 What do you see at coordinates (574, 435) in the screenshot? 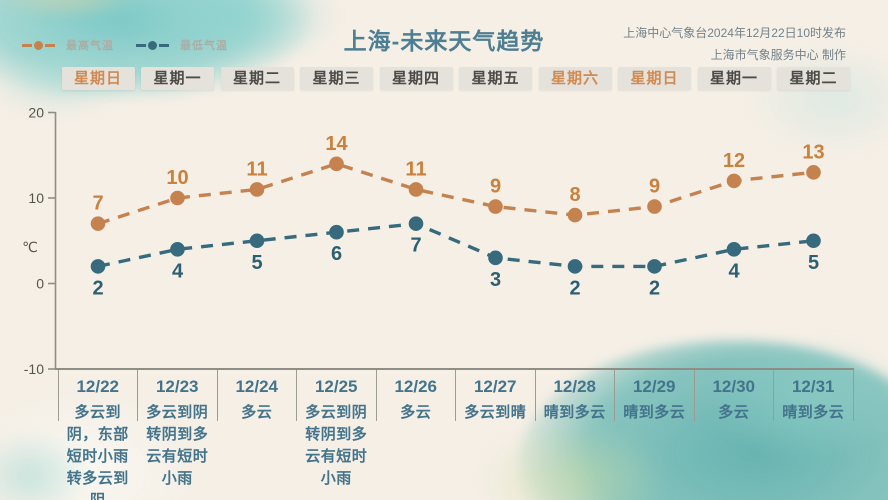
I see `table-cell: 12/28 晴到多云` at bounding box center [574, 435].